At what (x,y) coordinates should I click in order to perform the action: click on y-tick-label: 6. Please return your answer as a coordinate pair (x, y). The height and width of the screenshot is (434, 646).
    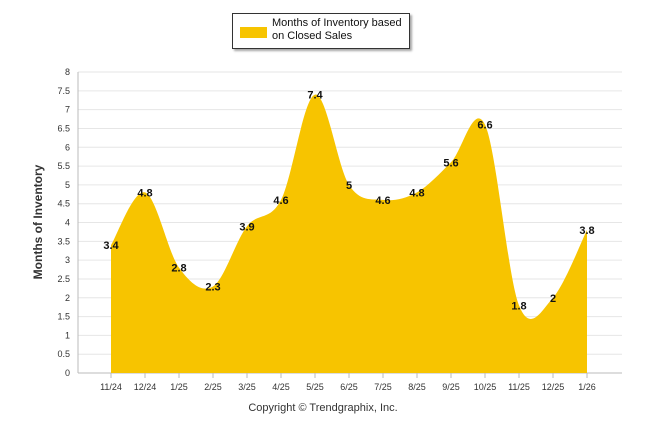
    Looking at the image, I should click on (67, 147).